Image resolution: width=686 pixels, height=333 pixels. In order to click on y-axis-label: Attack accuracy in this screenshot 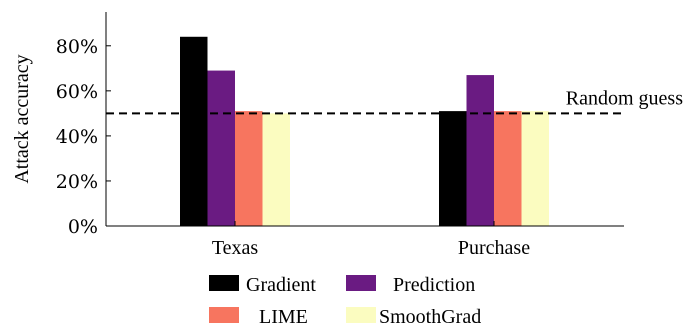, I will do `click(22, 118)`.